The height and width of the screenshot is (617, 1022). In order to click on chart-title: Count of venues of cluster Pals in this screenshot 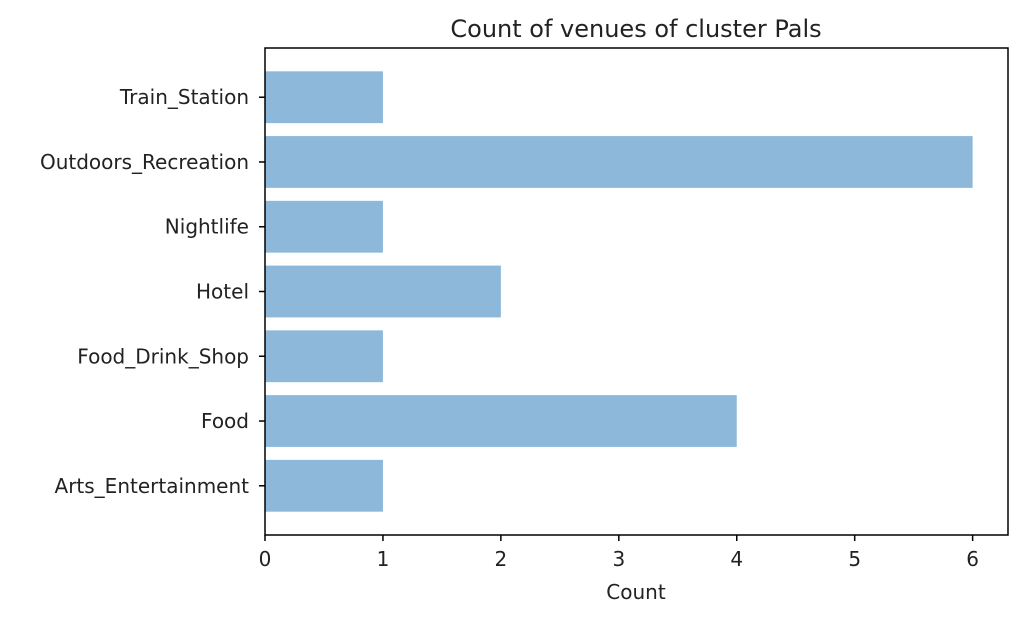, I will do `click(635, 29)`.